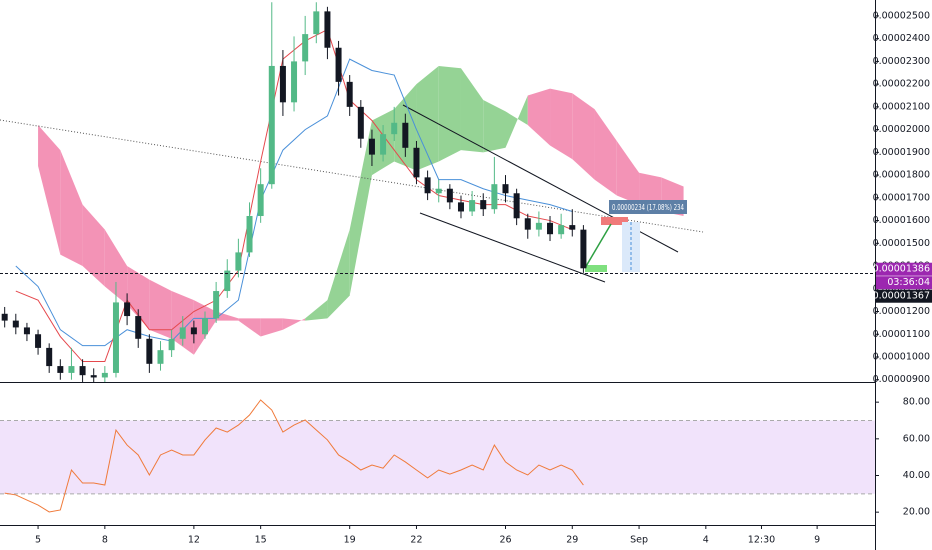 This screenshot has width=932, height=550. I want to click on measure-label: 0.00000234 (17.08%) 234, so click(648, 207).